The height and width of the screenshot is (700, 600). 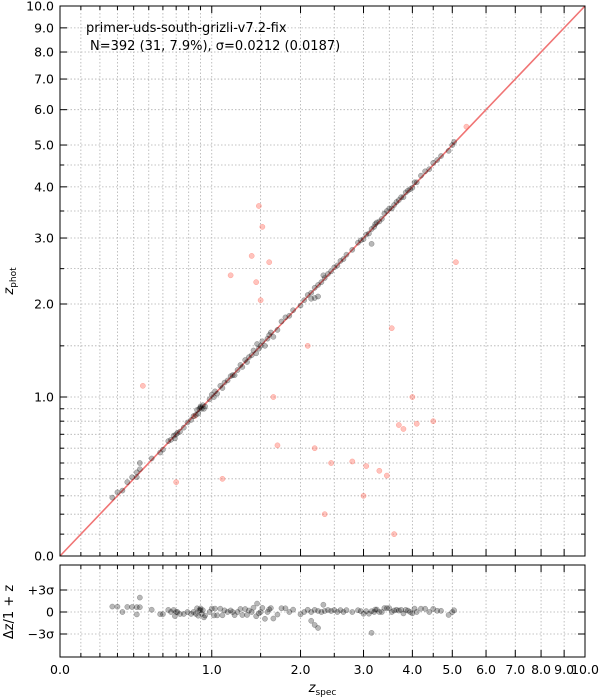 I want to click on y-tick-label: 9.0, so click(x=44, y=27).